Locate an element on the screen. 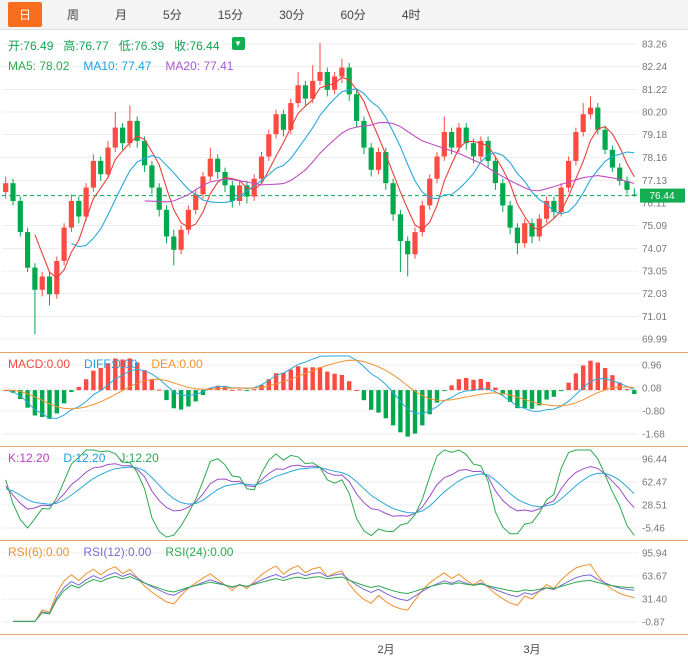  svg-text: 76.44 is located at coordinates (661, 196).